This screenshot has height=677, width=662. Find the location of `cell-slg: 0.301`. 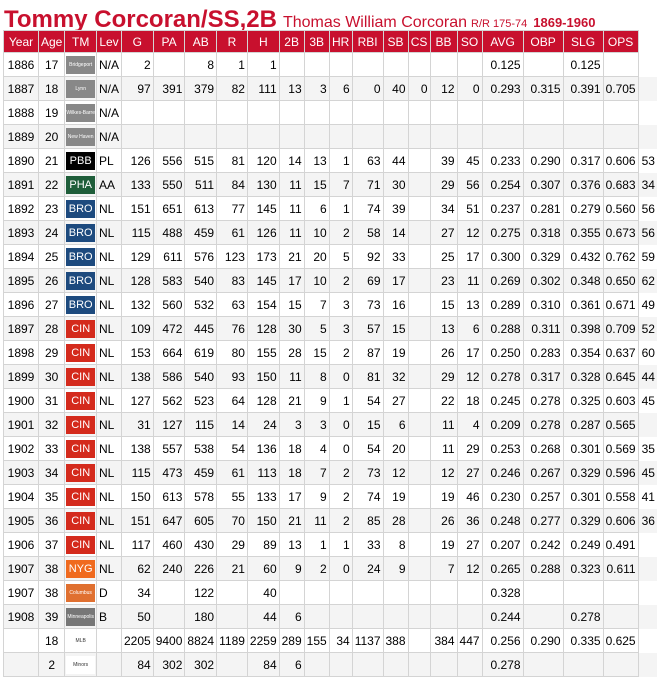

cell-slg: 0.301 is located at coordinates (583, 448).